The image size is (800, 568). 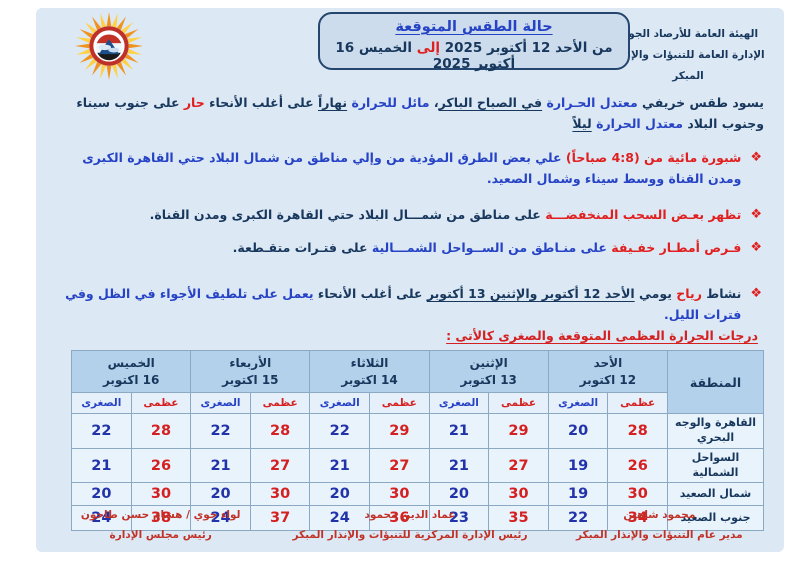 I want to click on intro-seg: على أغلب الأنحاء, so click(x=261, y=102).